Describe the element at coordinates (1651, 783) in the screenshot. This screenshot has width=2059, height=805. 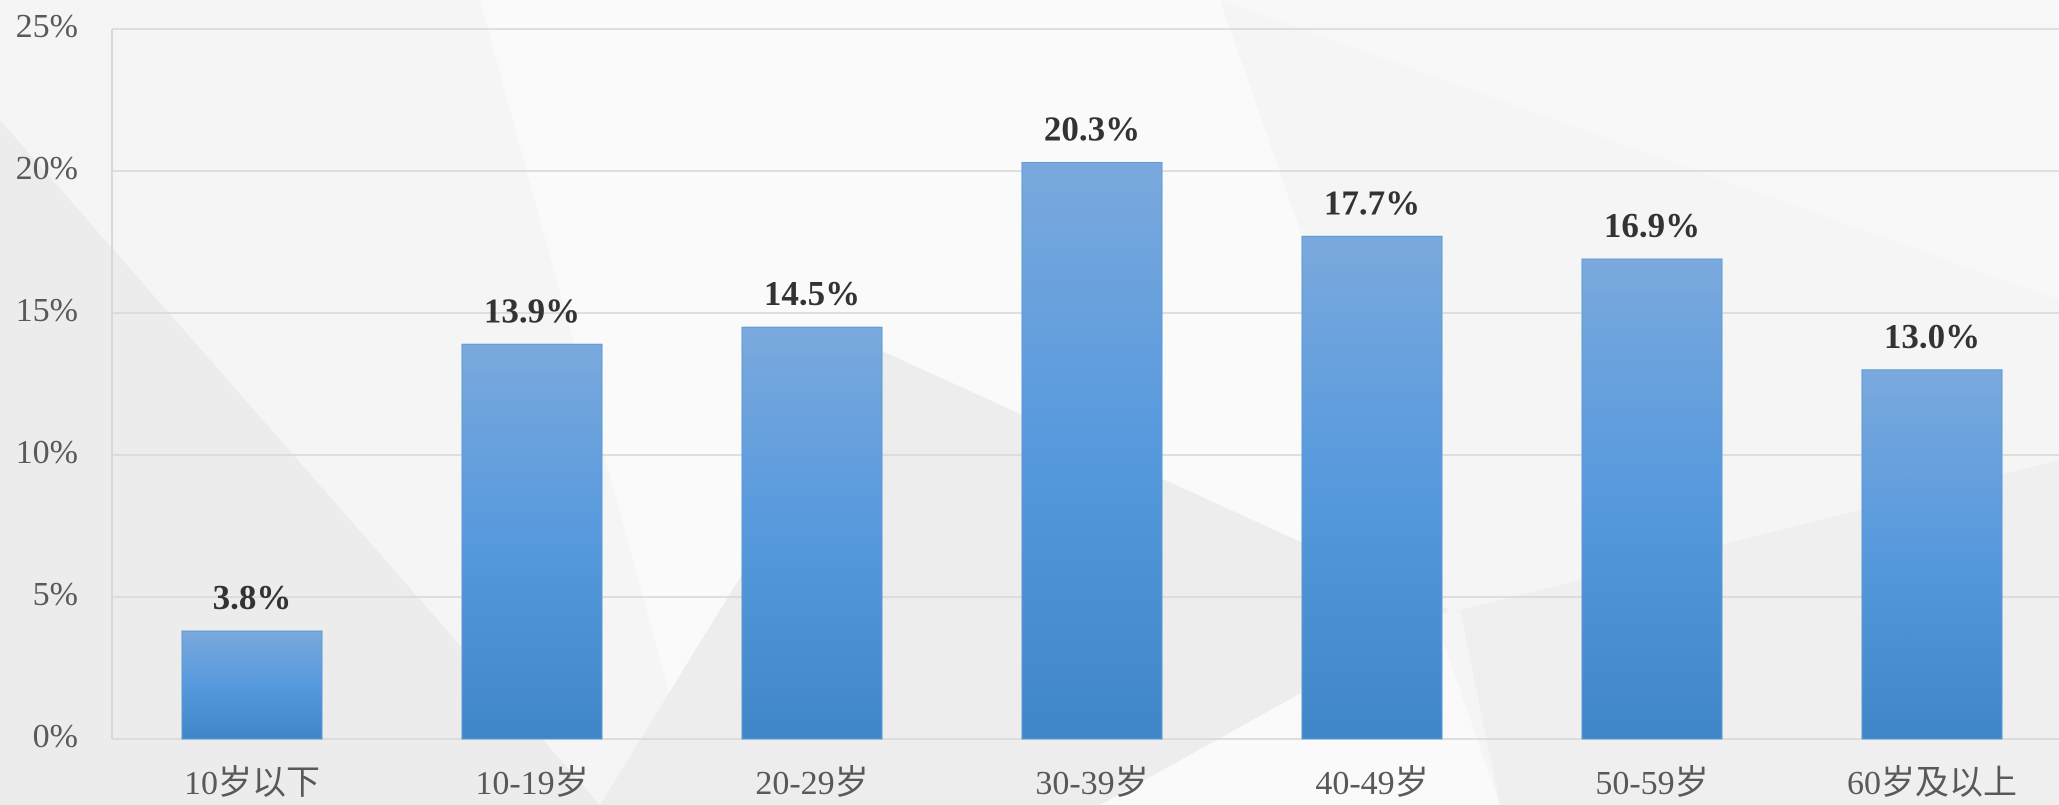
I see `x-tick-label: 50-59岁` at that location.